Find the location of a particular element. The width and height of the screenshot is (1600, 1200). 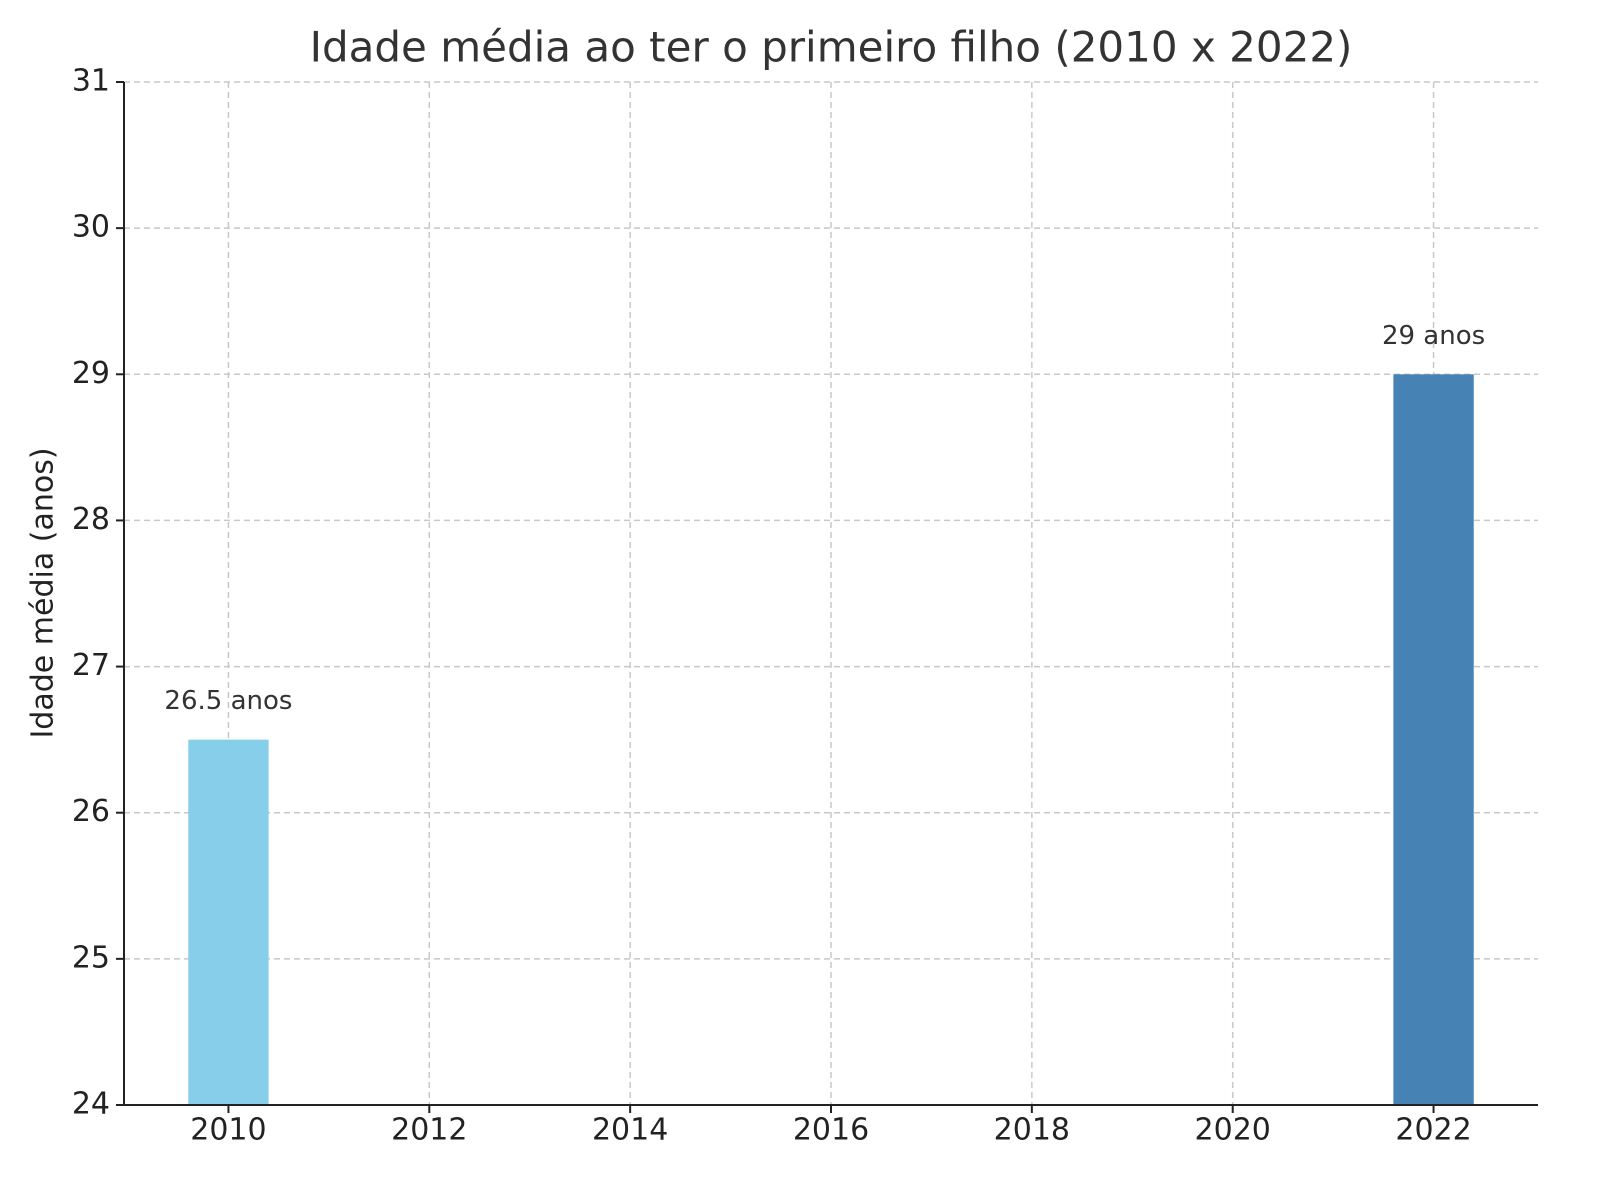

y-tick-label: 27 is located at coordinates (91, 665).